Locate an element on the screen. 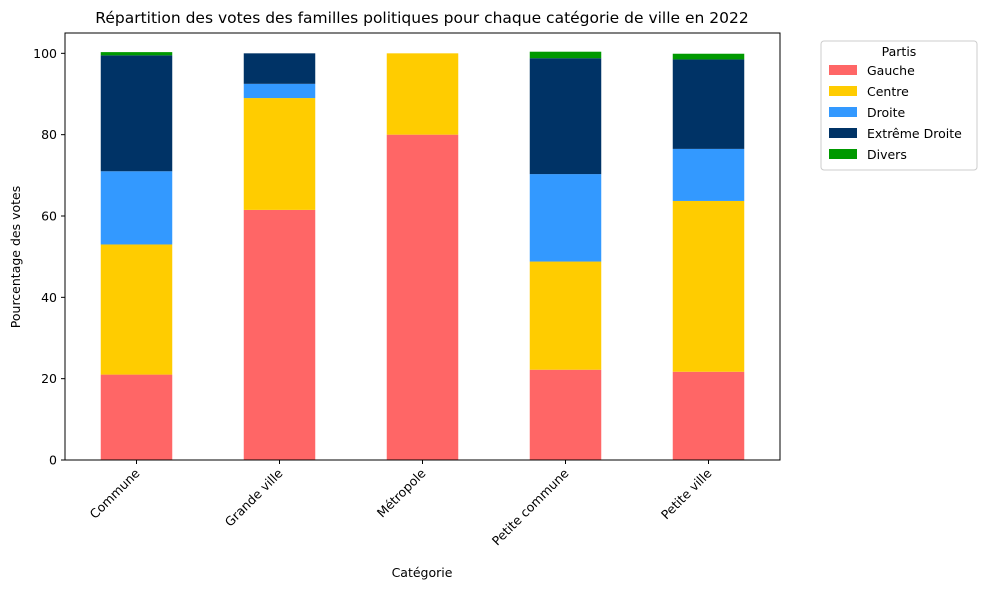  legend-swatch-gauche is located at coordinates (843, 70).